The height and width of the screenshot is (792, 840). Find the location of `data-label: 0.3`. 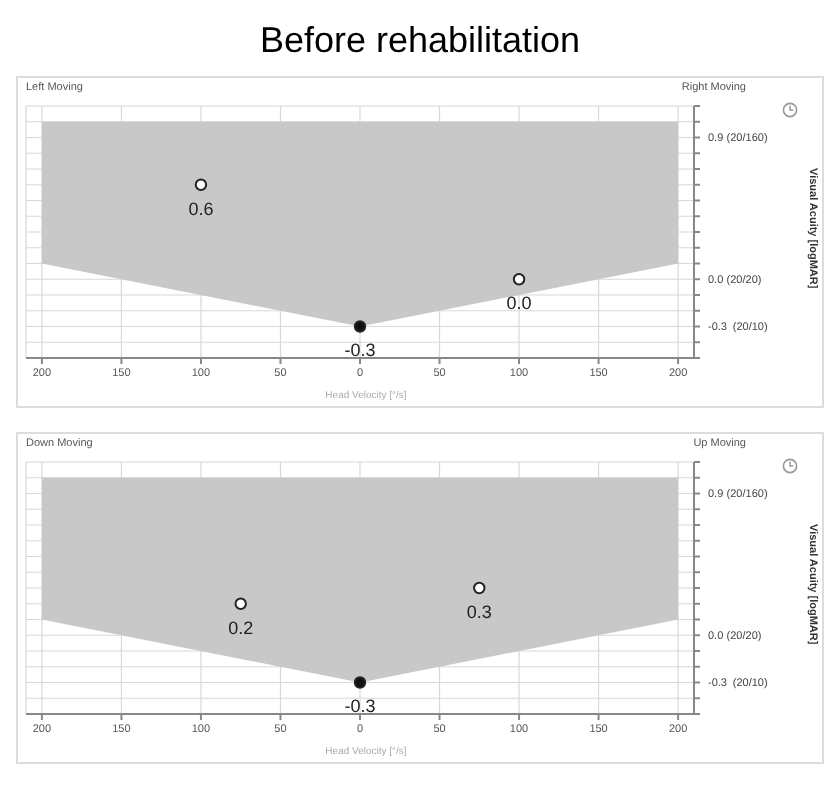

data-label: 0.3 is located at coordinates (479, 611).